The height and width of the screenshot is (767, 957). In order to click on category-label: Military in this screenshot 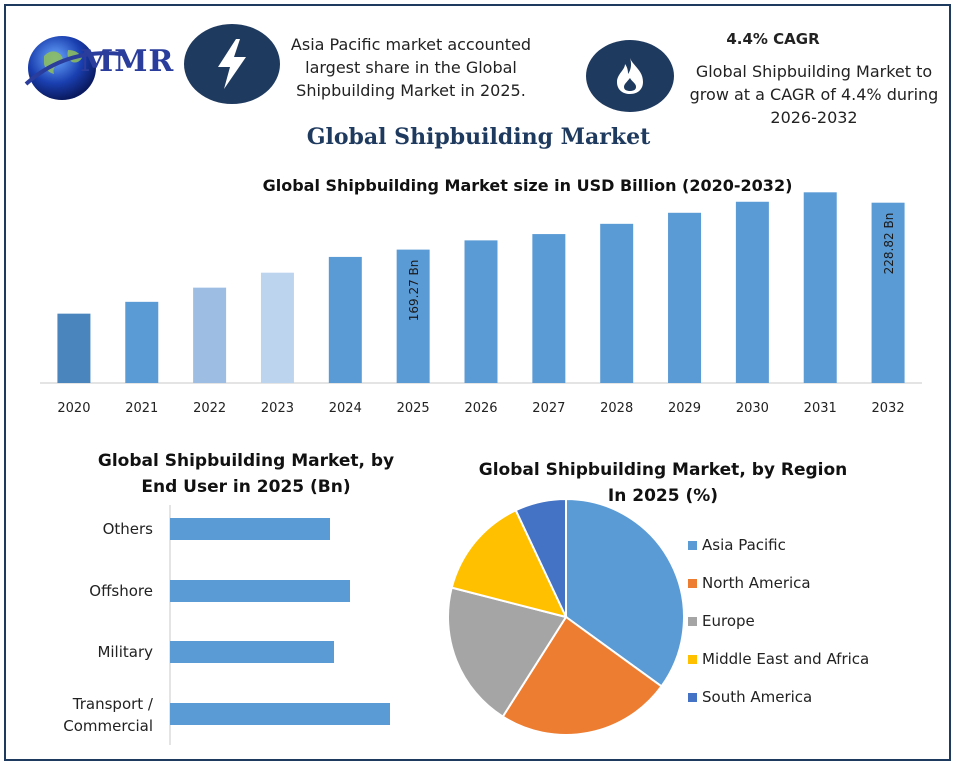, I will do `click(125, 652)`.